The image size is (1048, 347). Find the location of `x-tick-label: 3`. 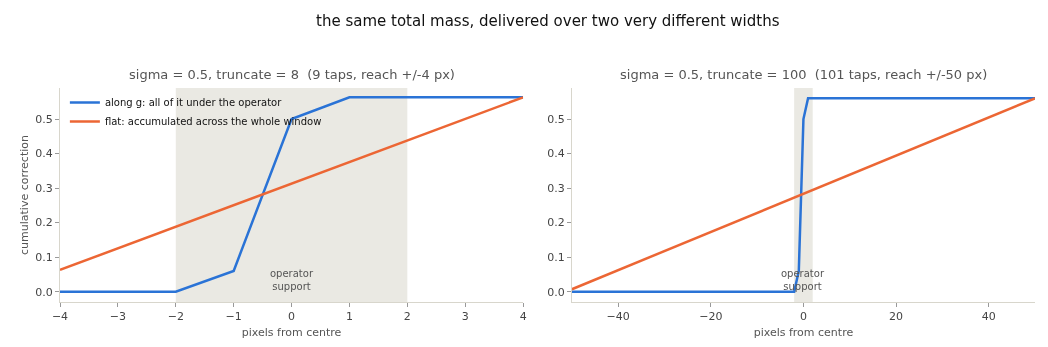

x-tick-label: 3 is located at coordinates (465, 317).